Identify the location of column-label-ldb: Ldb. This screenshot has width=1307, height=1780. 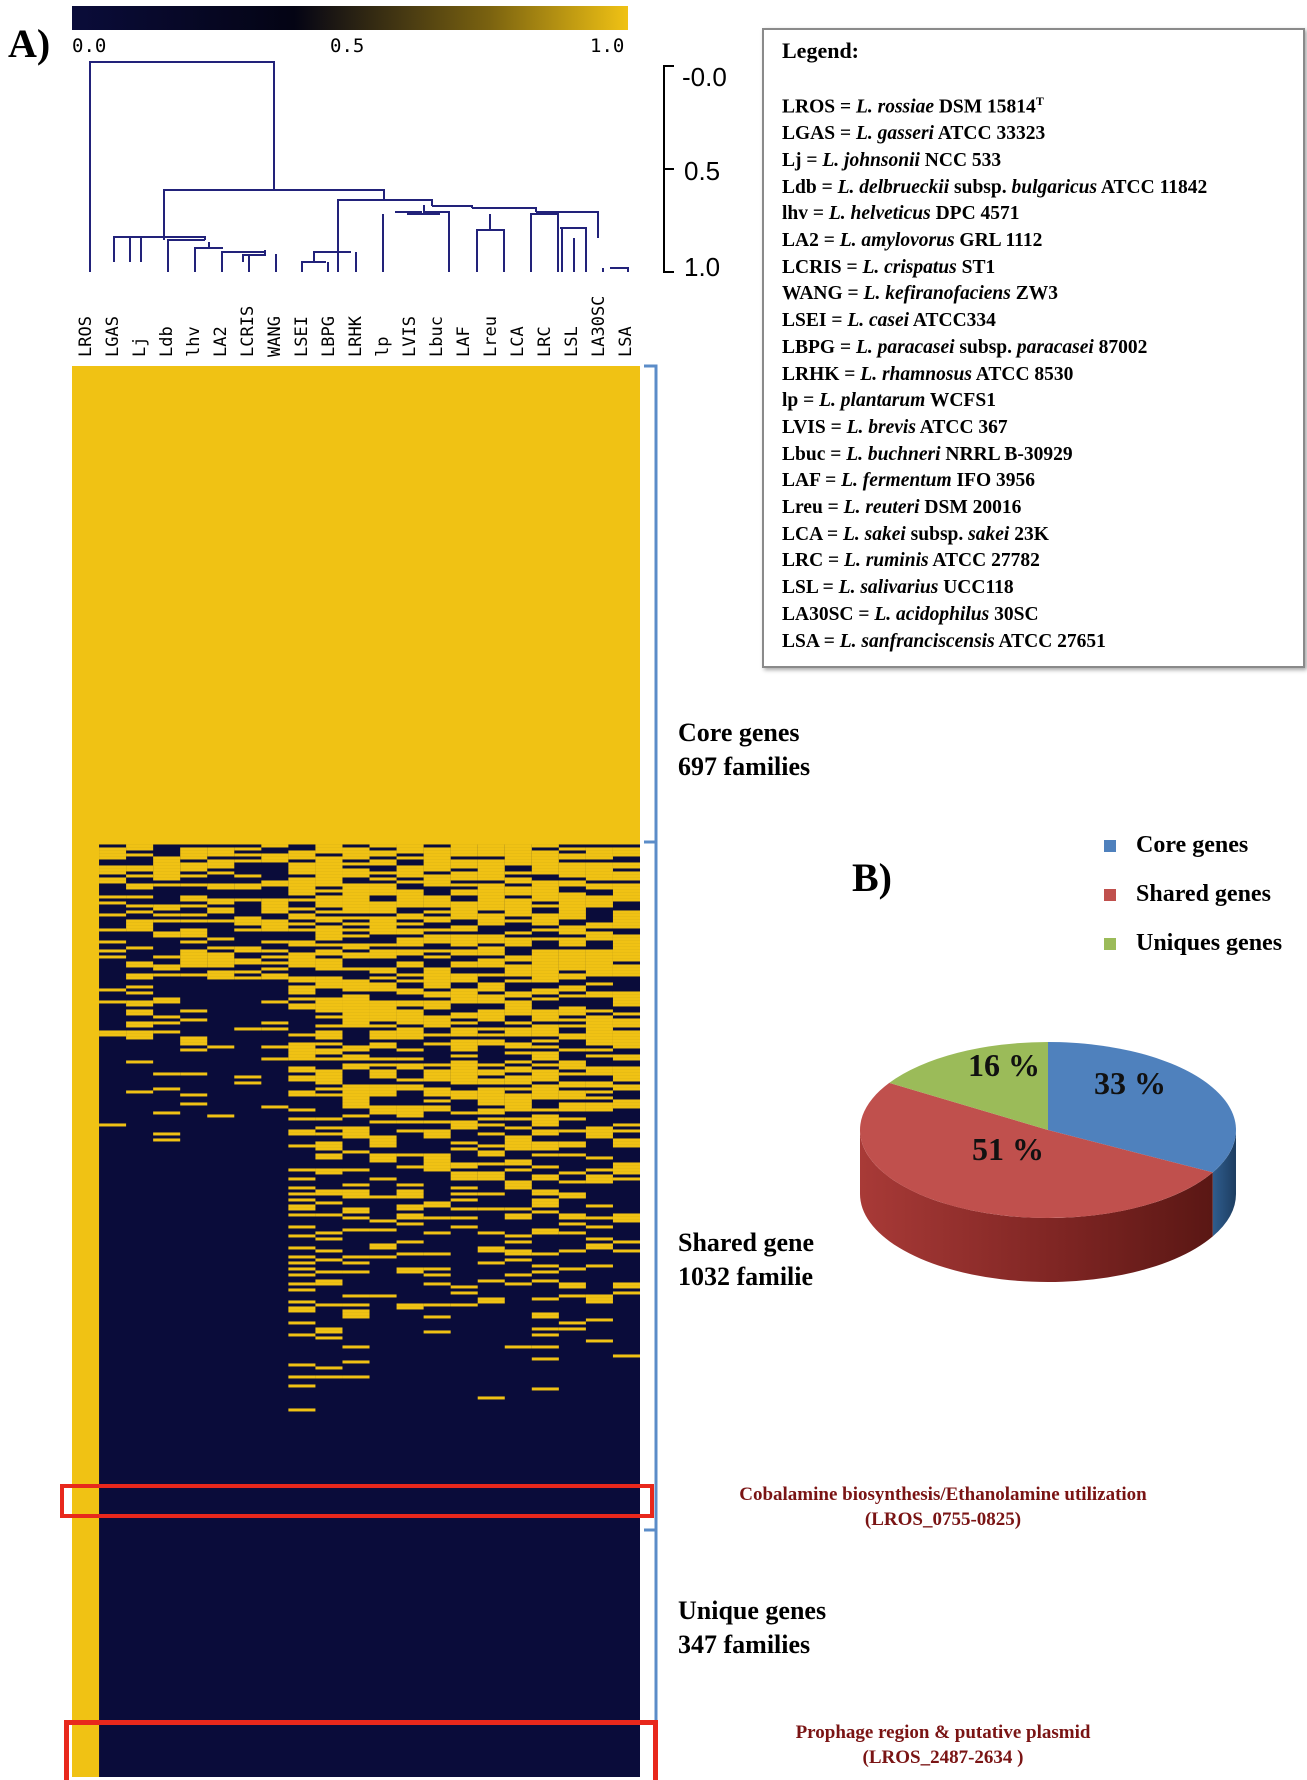
(166, 341).